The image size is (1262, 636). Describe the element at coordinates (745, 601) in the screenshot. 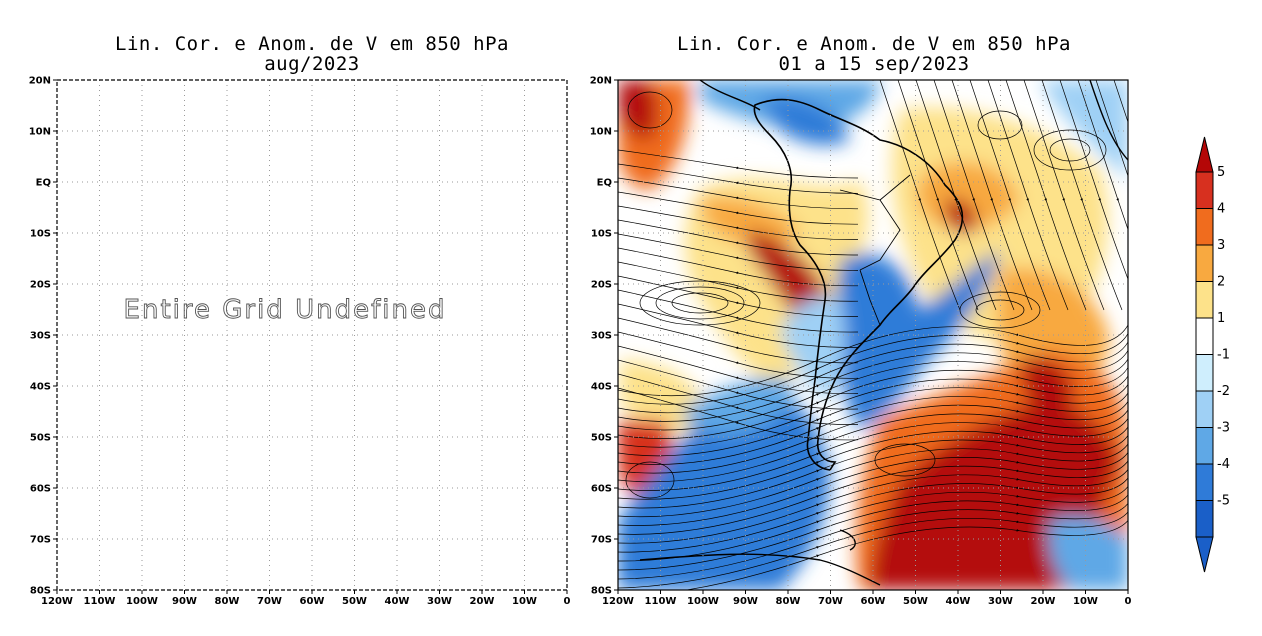

I see `right-x-tick-label: 90W` at that location.